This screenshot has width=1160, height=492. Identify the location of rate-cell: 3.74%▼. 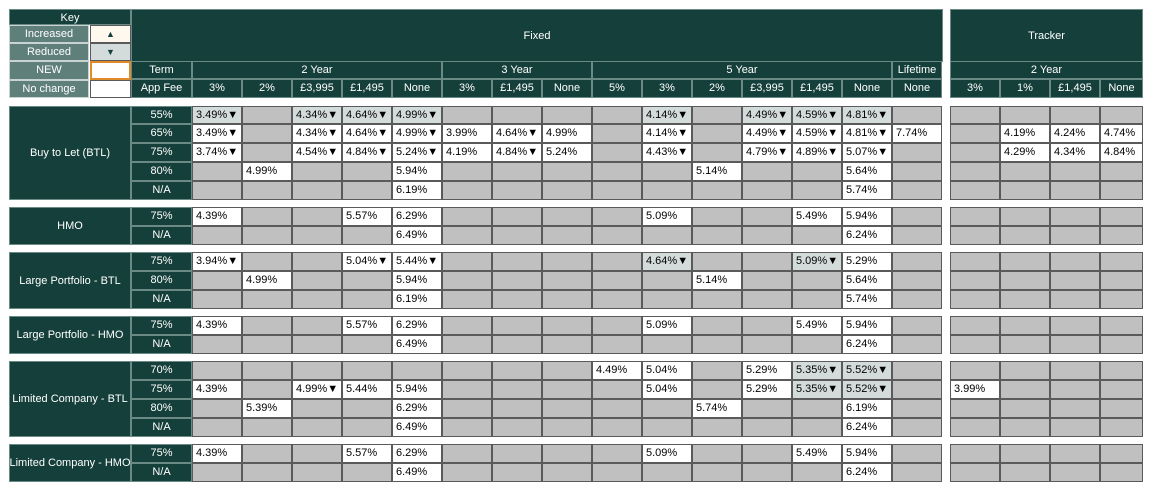
(217, 152).